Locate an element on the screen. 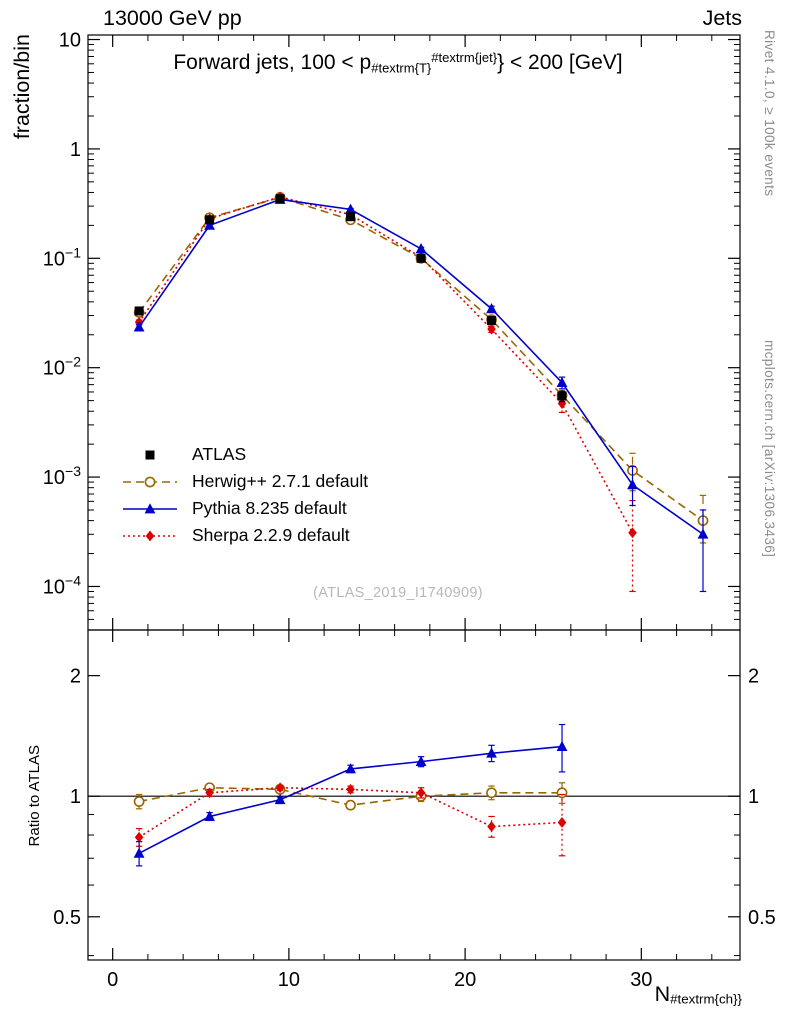 This screenshot has height=1024, width=786. ratio-series-pythia is located at coordinates (350, 795).